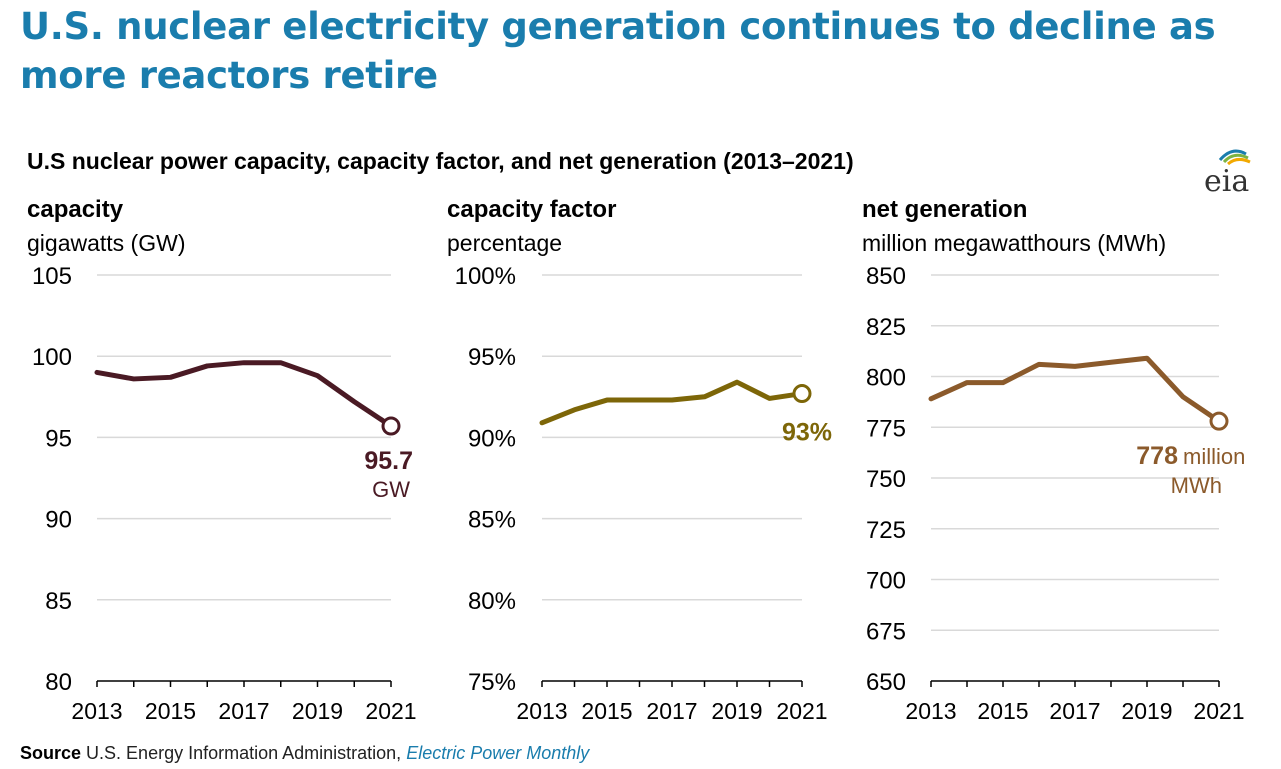 This screenshot has height=769, width=1281. Describe the element at coordinates (1219, 421) in the screenshot. I see `panel-3-end-marker` at that location.